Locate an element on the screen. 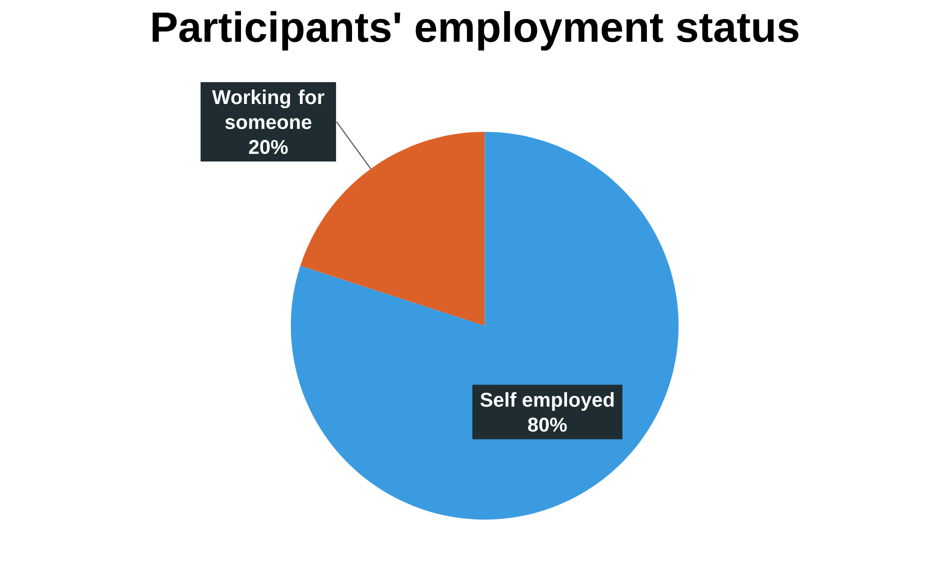 This screenshot has width=950, height=574. chart-title: Participants' employment status is located at coordinates (475, 31).